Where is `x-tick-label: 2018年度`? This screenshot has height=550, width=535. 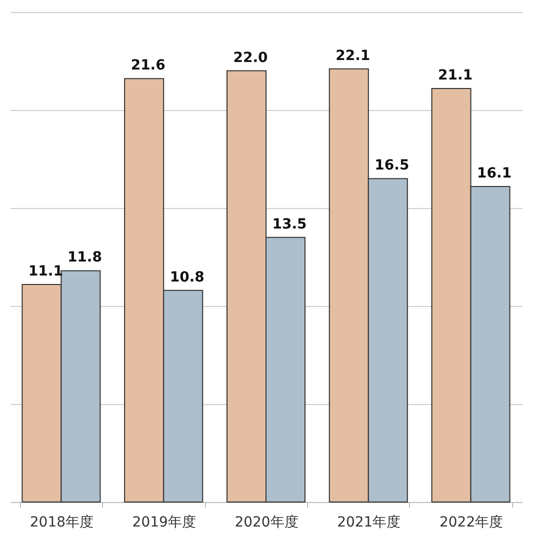 x-tick-label: 2018年度 is located at coordinates (62, 522).